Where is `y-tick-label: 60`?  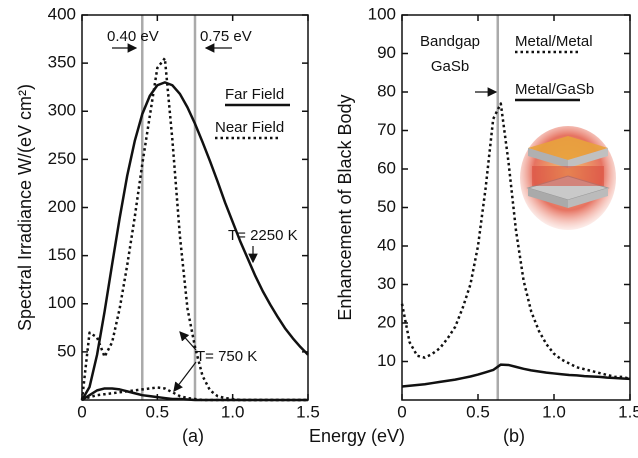
y-tick-label: 60 is located at coordinates (386, 167).